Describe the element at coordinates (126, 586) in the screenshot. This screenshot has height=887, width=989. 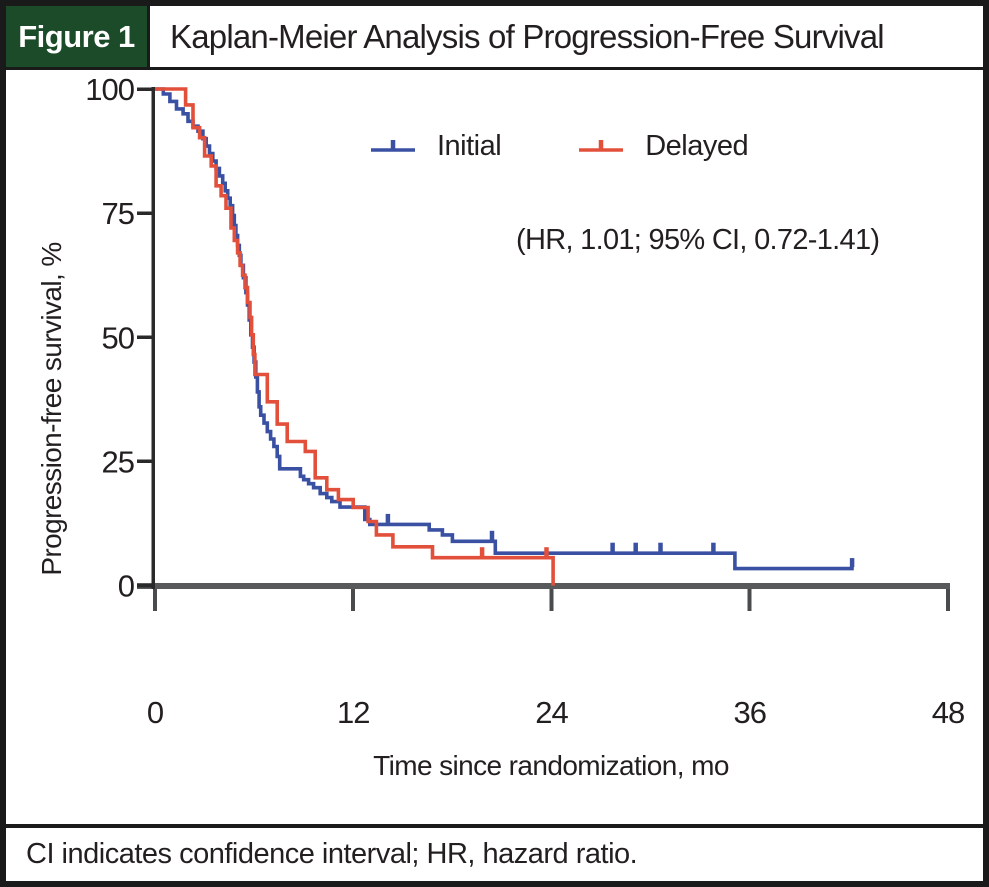
I see `y-tick-label: 0` at that location.